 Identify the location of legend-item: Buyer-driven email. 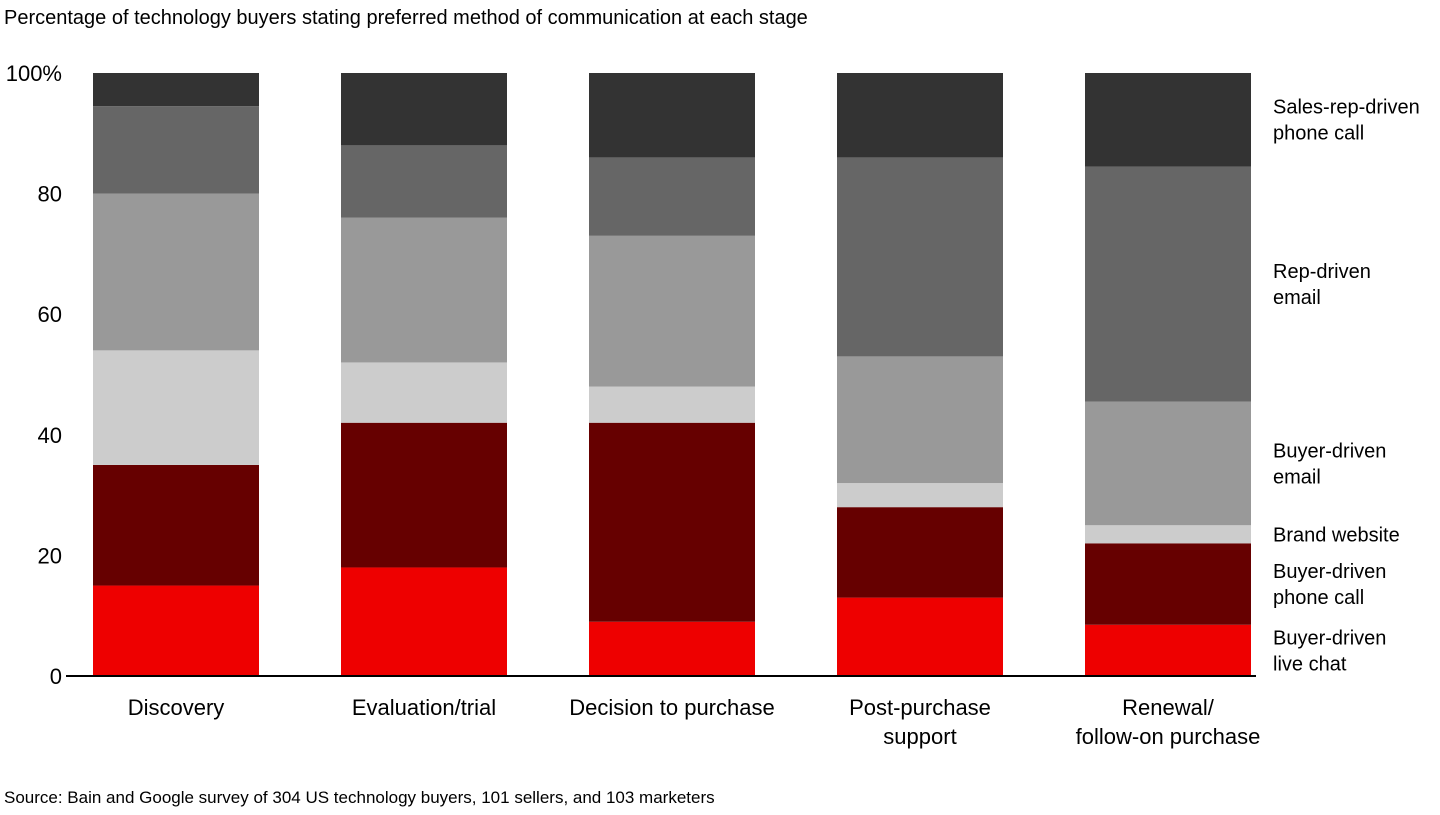
(1329, 464).